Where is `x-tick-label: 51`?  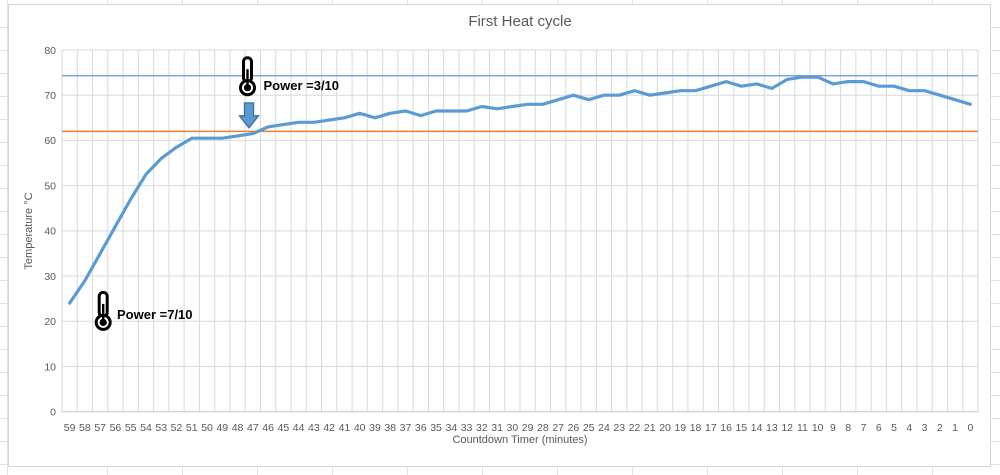
x-tick-label: 51 is located at coordinates (192, 428).